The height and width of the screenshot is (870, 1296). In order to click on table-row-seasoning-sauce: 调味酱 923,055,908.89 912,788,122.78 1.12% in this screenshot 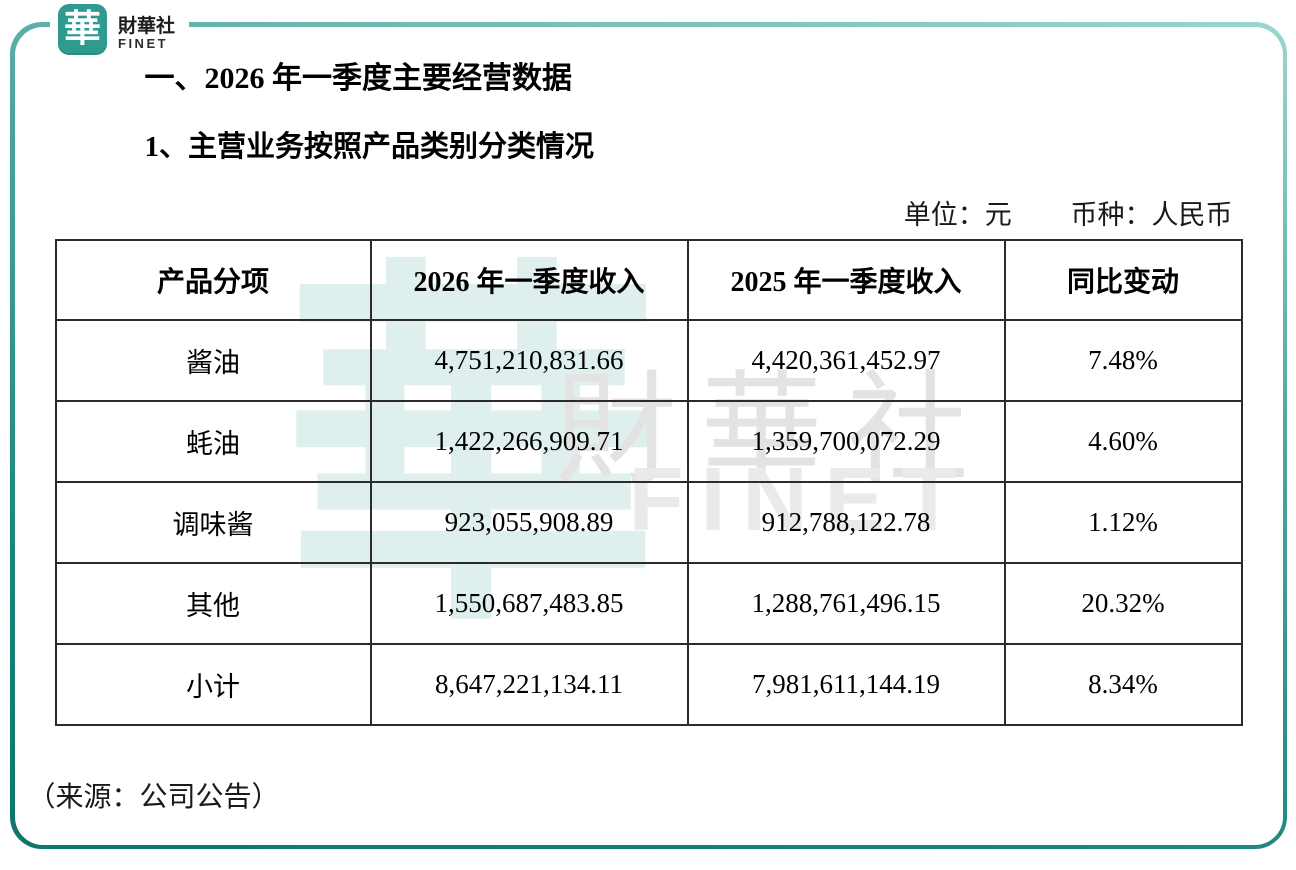, I will do `click(648, 522)`.